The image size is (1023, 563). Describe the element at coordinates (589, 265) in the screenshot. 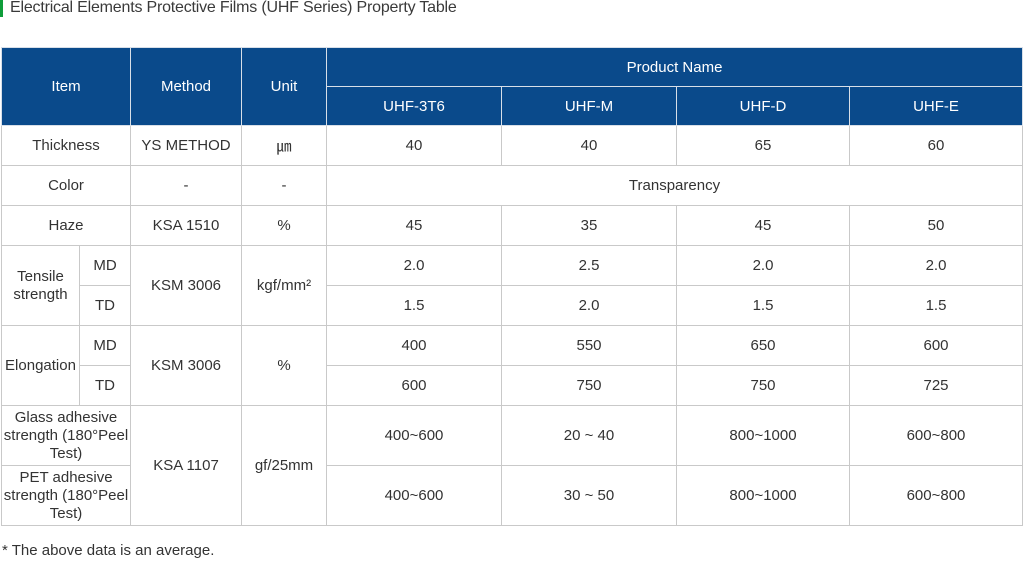

I see `value-cell: 2.5` at that location.